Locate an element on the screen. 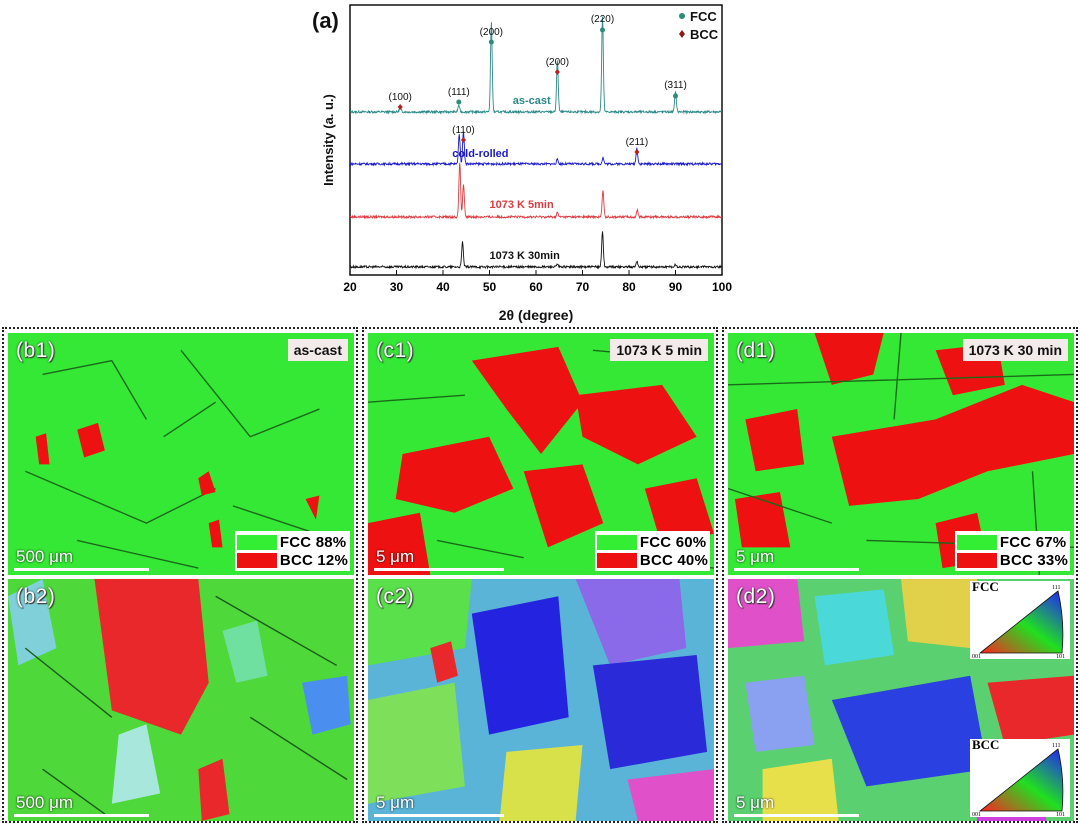  peak-label: (100) is located at coordinates (400, 97).